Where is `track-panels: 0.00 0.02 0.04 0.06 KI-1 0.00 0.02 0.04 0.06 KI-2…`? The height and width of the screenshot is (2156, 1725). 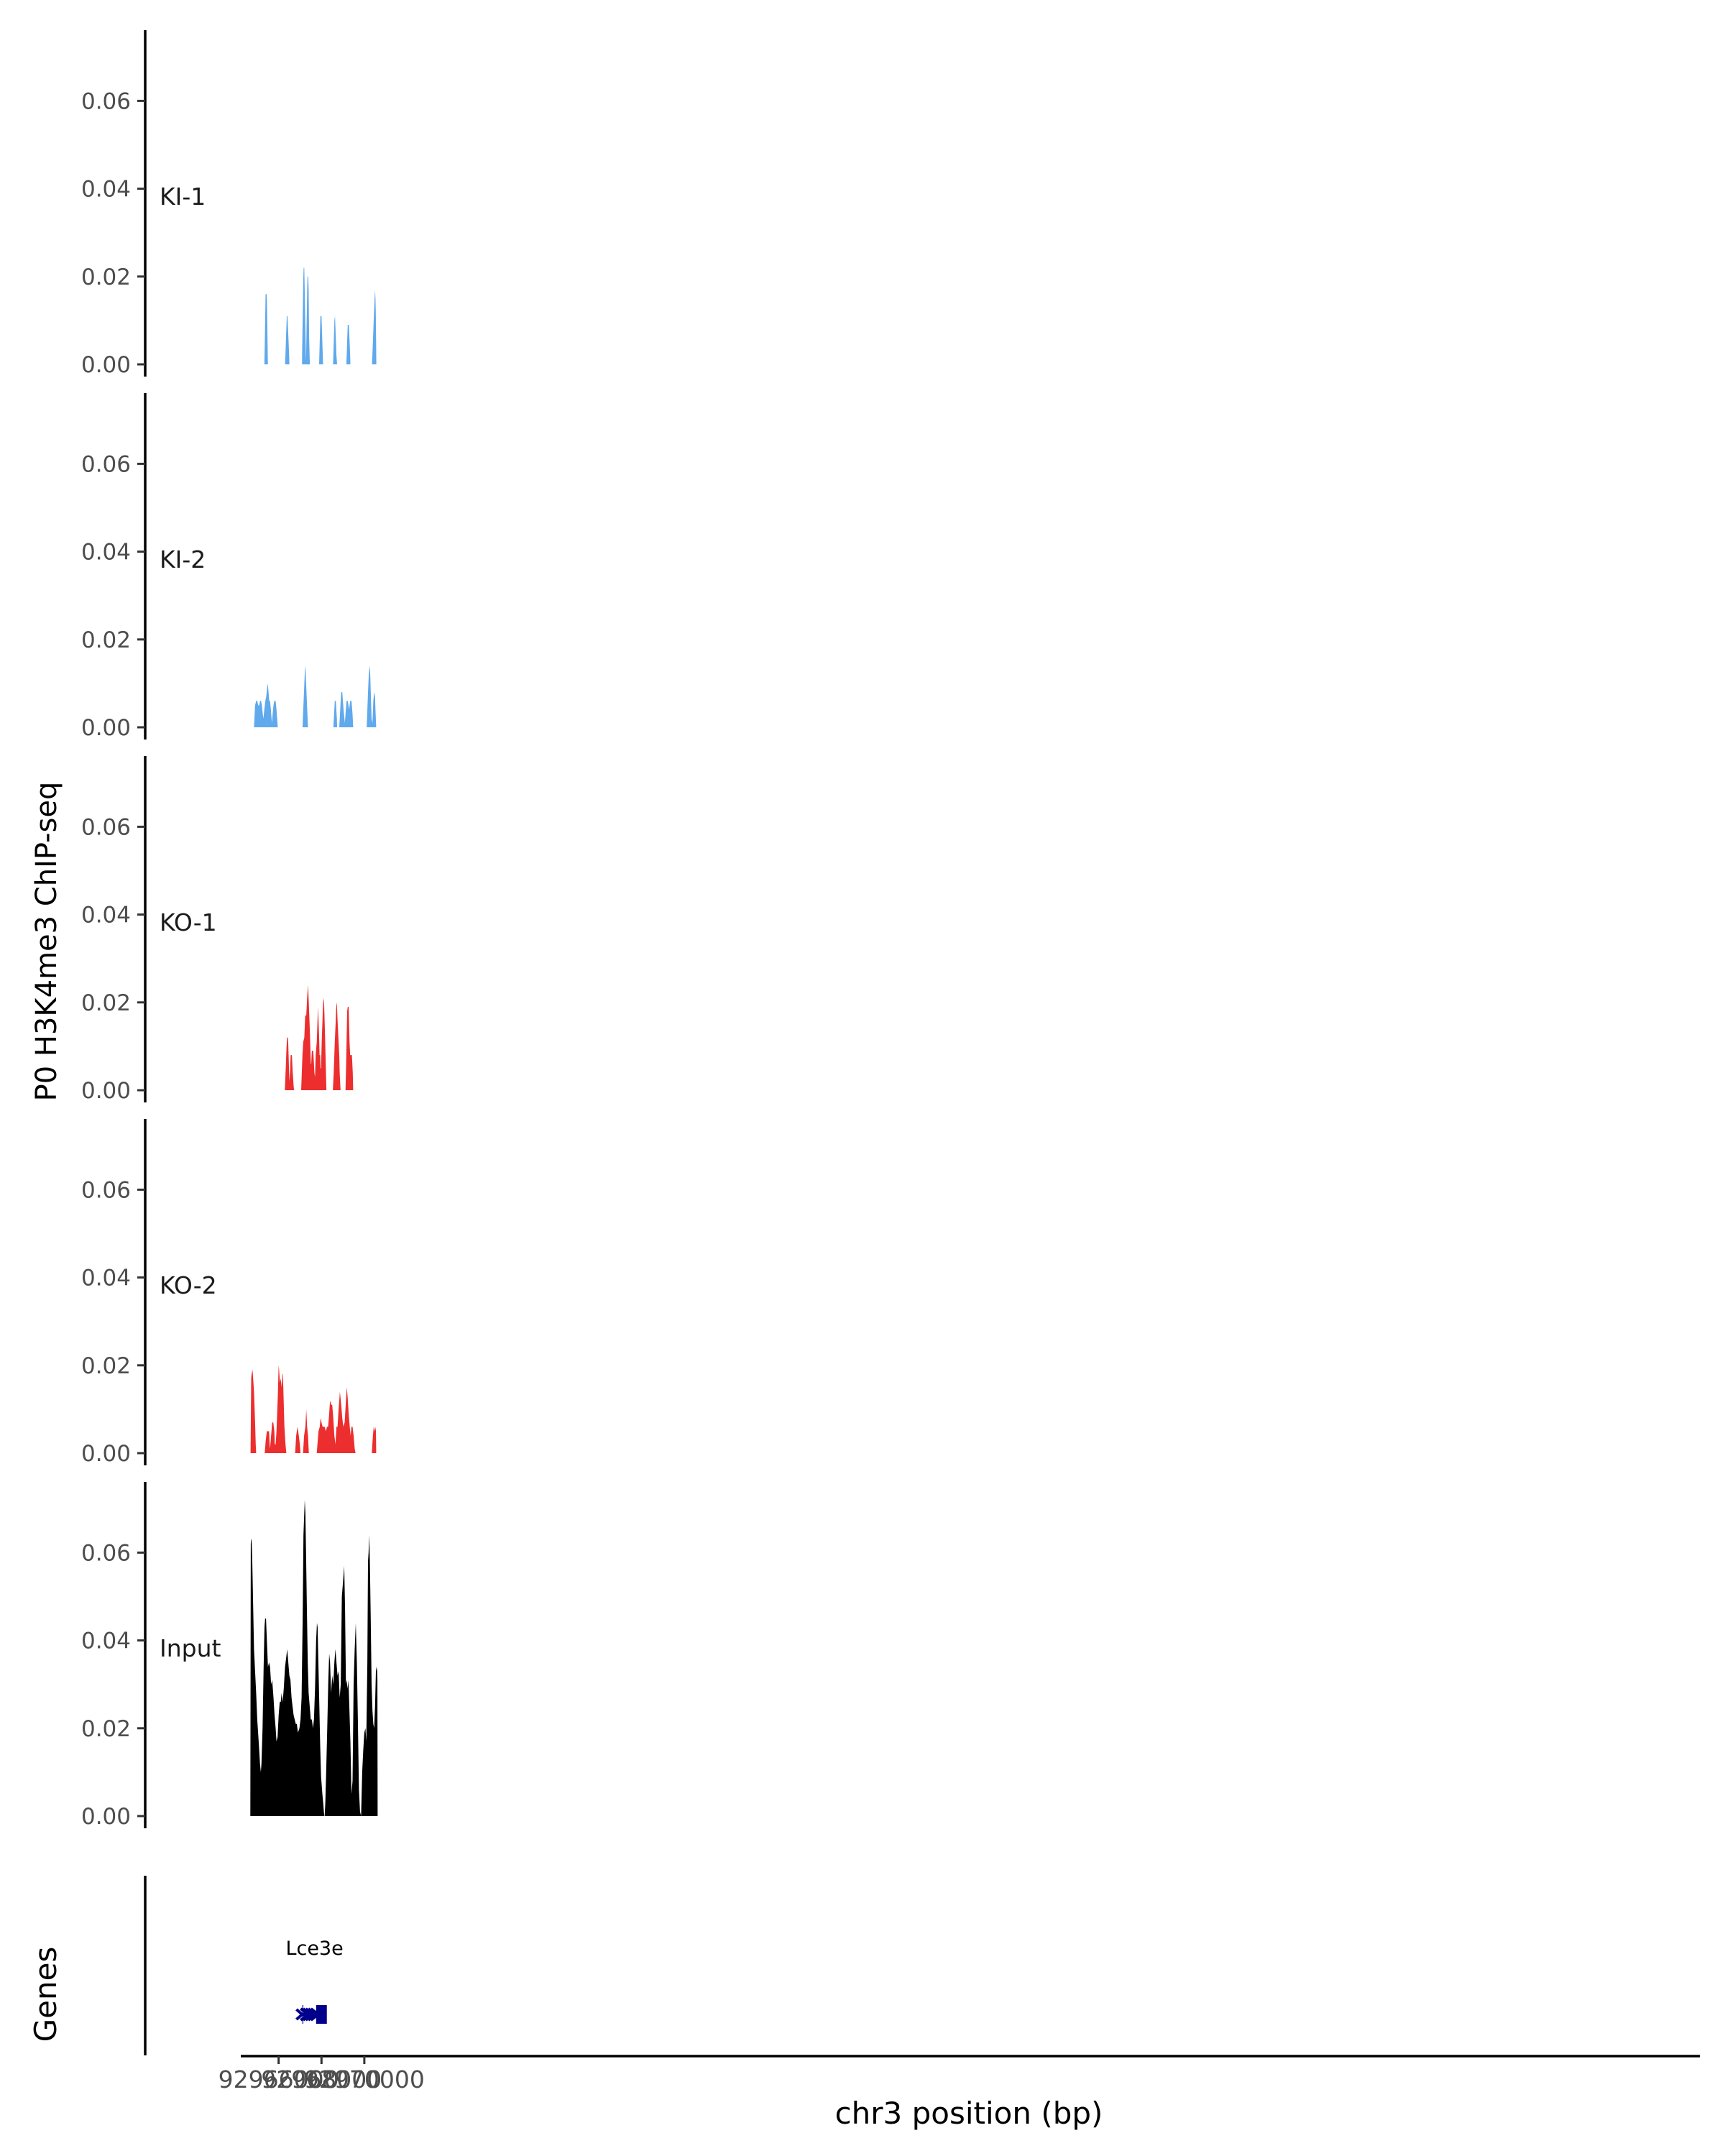 track-panels: 0.00 0.02 0.04 0.06 KI-1 0.00 0.02 0.04 0.06 KI-2… is located at coordinates (229, 930).